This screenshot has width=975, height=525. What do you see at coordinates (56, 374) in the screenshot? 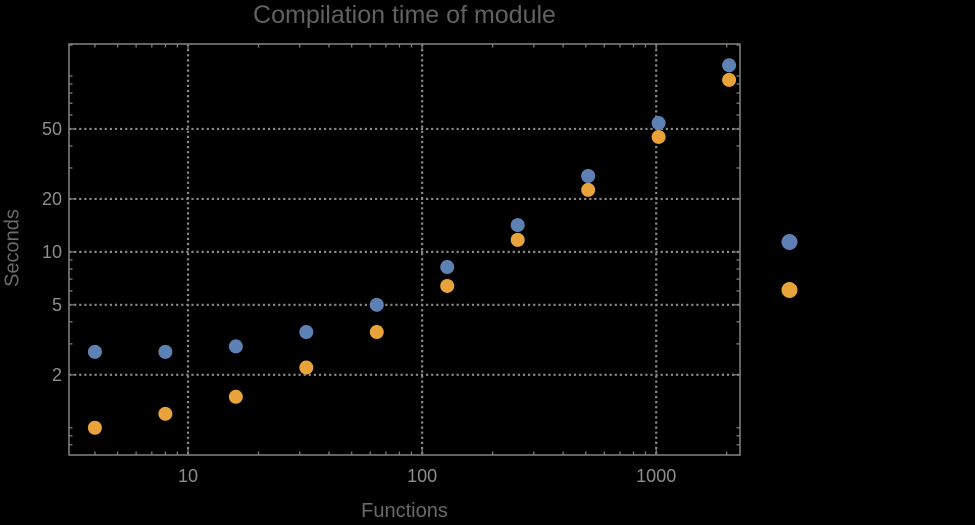
I see `y-tick-label-2: 2` at bounding box center [56, 374].